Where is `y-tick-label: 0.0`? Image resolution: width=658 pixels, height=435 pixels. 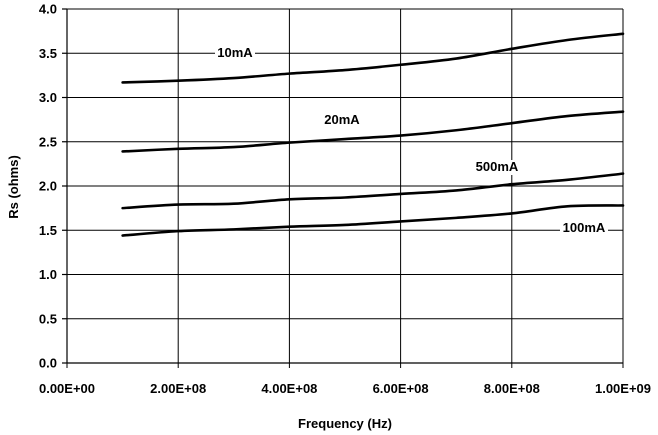
y-tick-label: 0.0 is located at coordinates (48, 363).